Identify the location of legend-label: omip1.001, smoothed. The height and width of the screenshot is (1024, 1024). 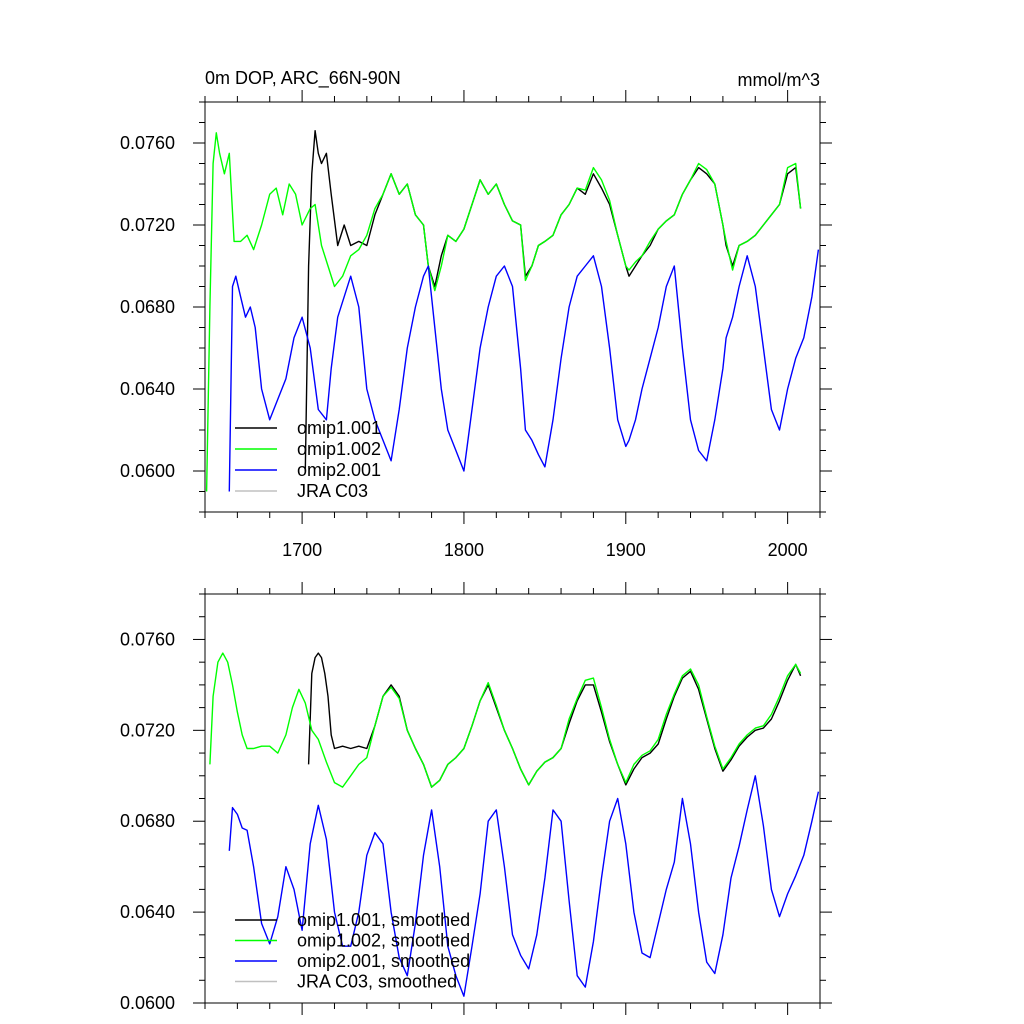
(383, 920).